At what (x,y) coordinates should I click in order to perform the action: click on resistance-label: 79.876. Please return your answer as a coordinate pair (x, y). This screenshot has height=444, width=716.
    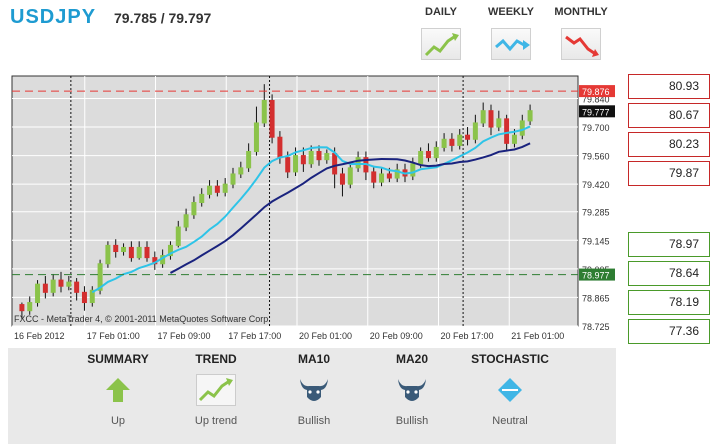
    Looking at the image, I should click on (596, 92).